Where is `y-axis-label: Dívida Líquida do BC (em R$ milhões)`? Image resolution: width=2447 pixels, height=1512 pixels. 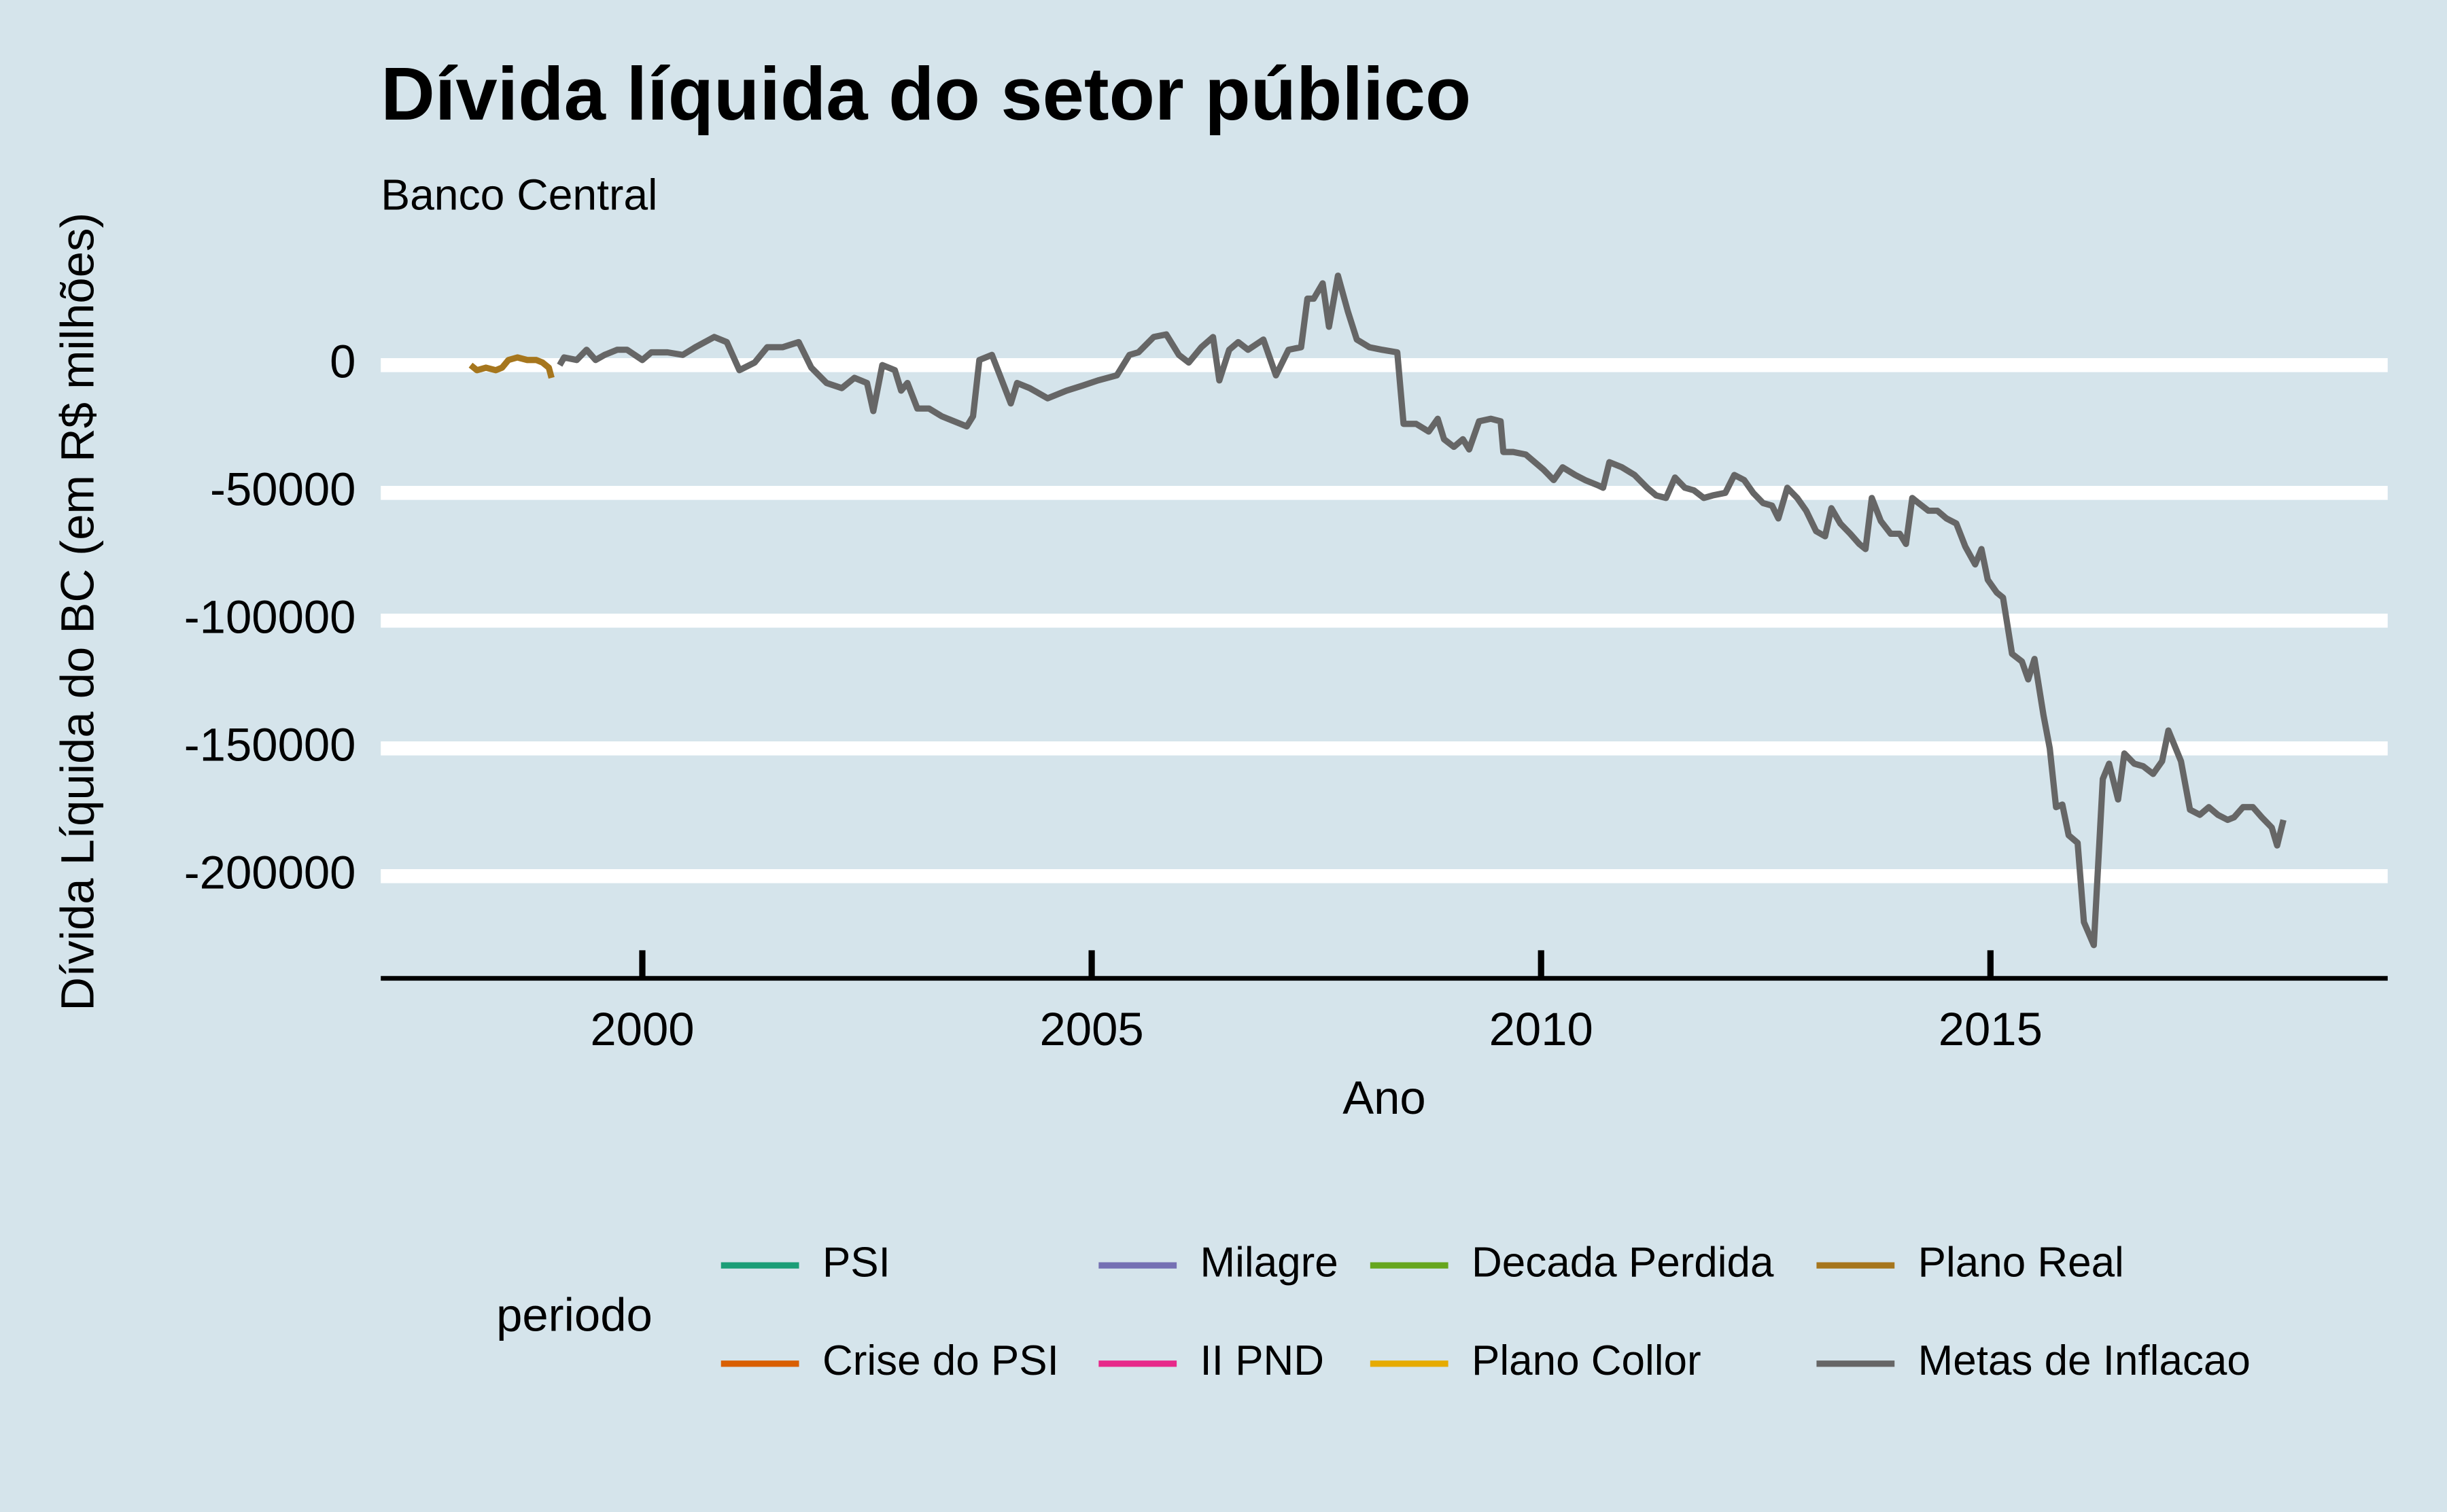 y-axis-label: Dívida Líquida do BC (em R$ milhões) is located at coordinates (78, 612).